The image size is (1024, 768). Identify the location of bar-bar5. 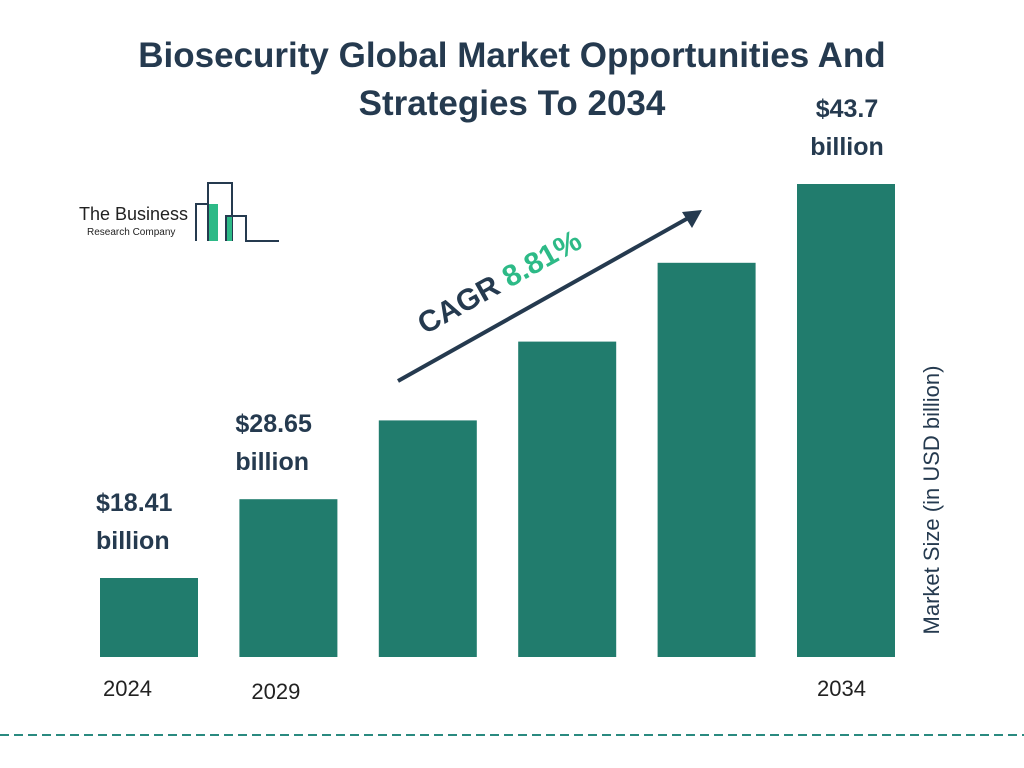
(706, 459).